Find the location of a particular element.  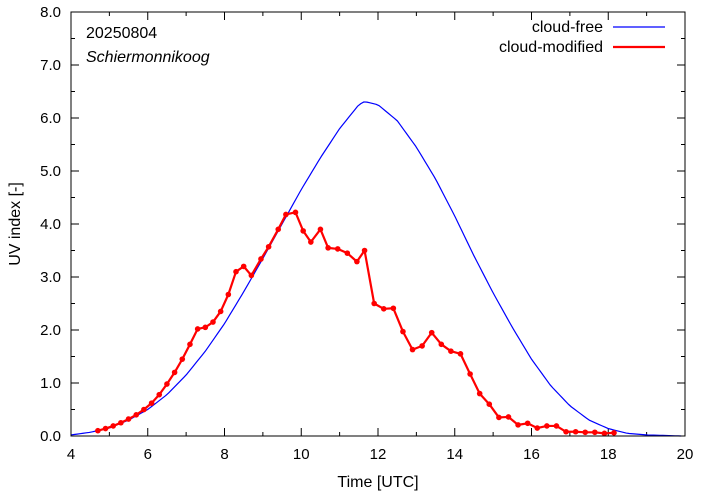

x-tick-label: 20 is located at coordinates (685, 454).